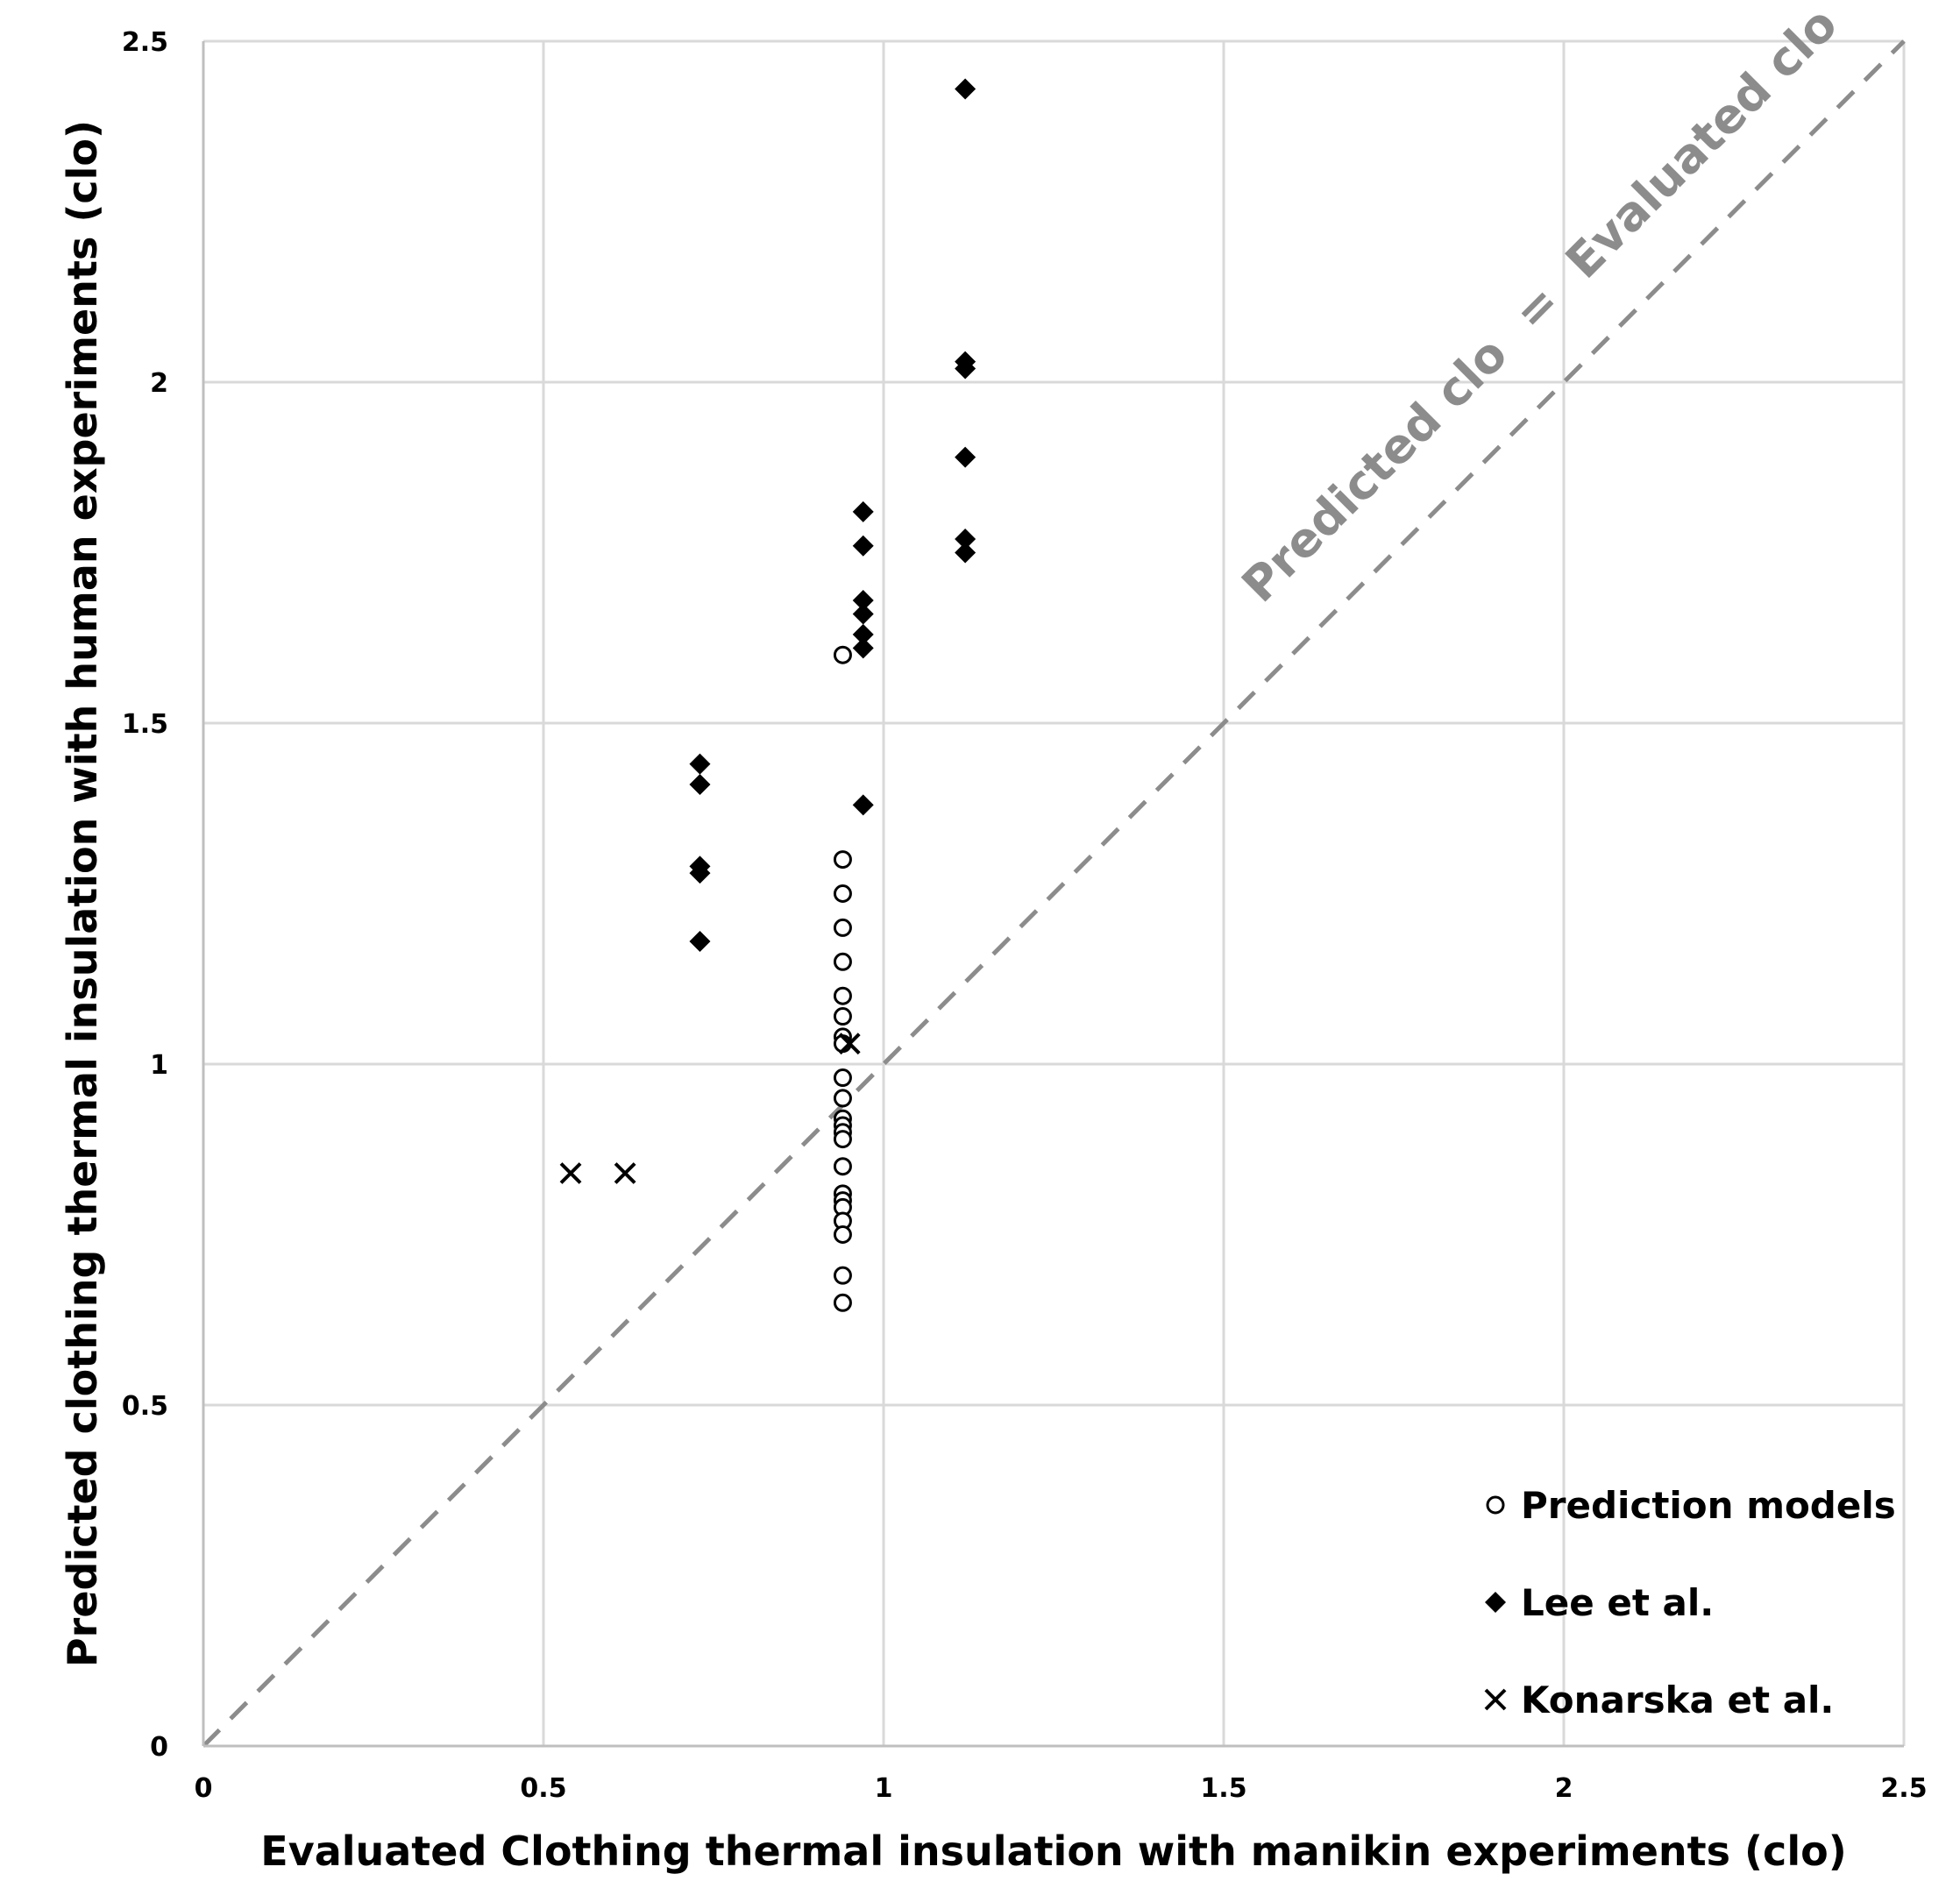  Describe the element at coordinates (1061, 1788) in the screenshot. I see `x-tick-labels: 0 0.5 1 1.5 2 2.5` at that location.